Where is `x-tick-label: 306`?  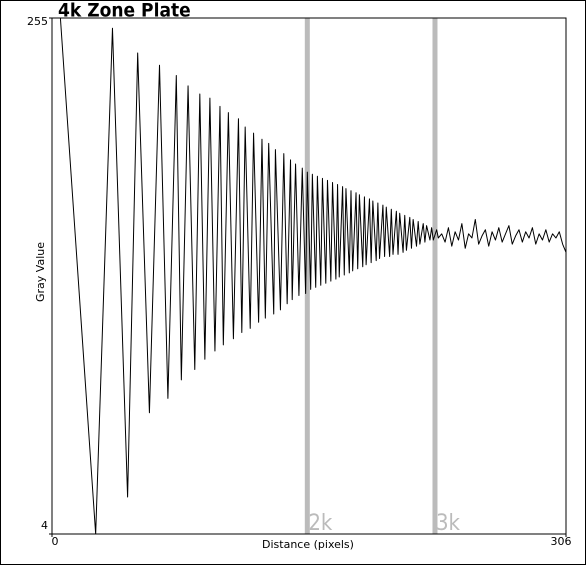
x-tick-label: 306 is located at coordinates (561, 541).